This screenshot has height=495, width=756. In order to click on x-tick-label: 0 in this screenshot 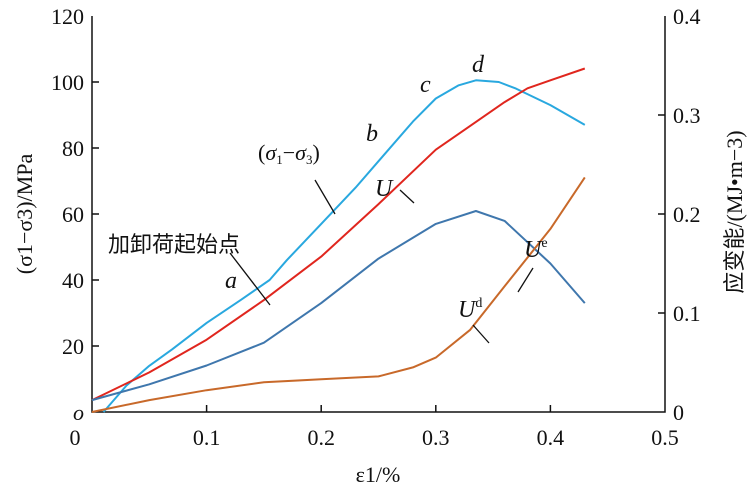, I will do `click(75, 437)`.